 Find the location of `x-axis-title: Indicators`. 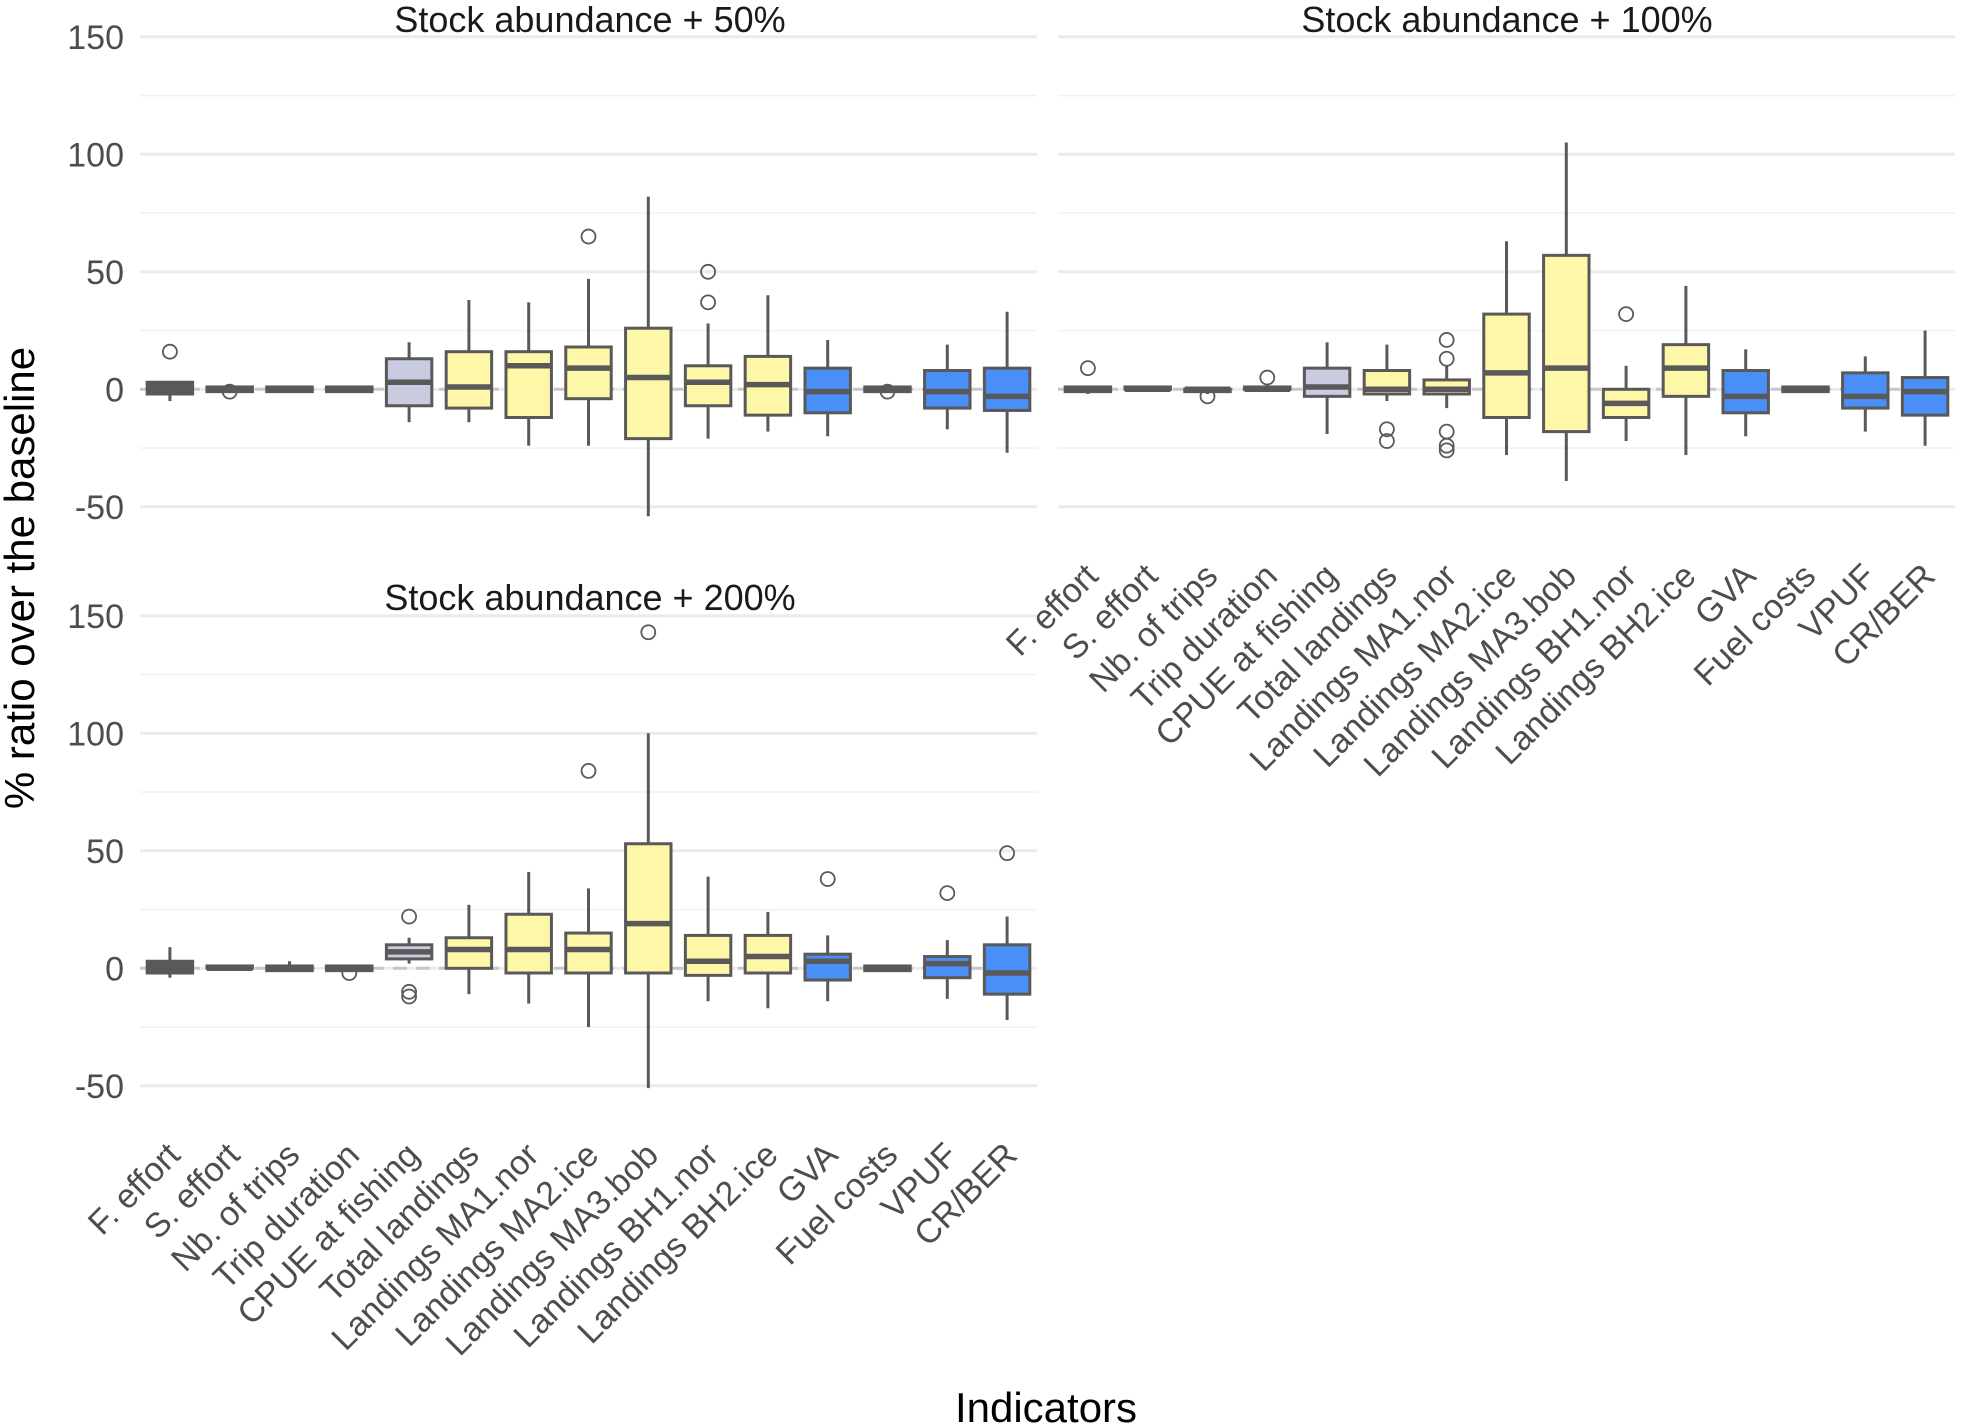

x-axis-title: Indicators is located at coordinates (1046, 1406).